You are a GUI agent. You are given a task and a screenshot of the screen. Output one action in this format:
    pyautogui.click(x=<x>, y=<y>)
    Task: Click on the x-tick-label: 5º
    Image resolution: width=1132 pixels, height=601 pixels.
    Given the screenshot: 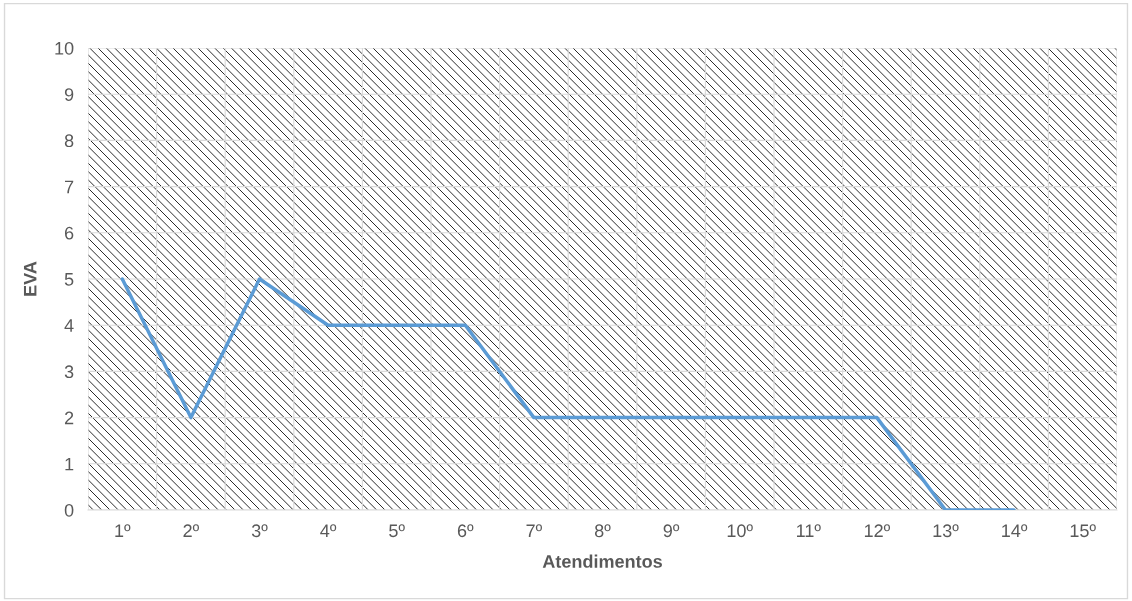 What is the action you would take?
    pyautogui.click(x=397, y=531)
    